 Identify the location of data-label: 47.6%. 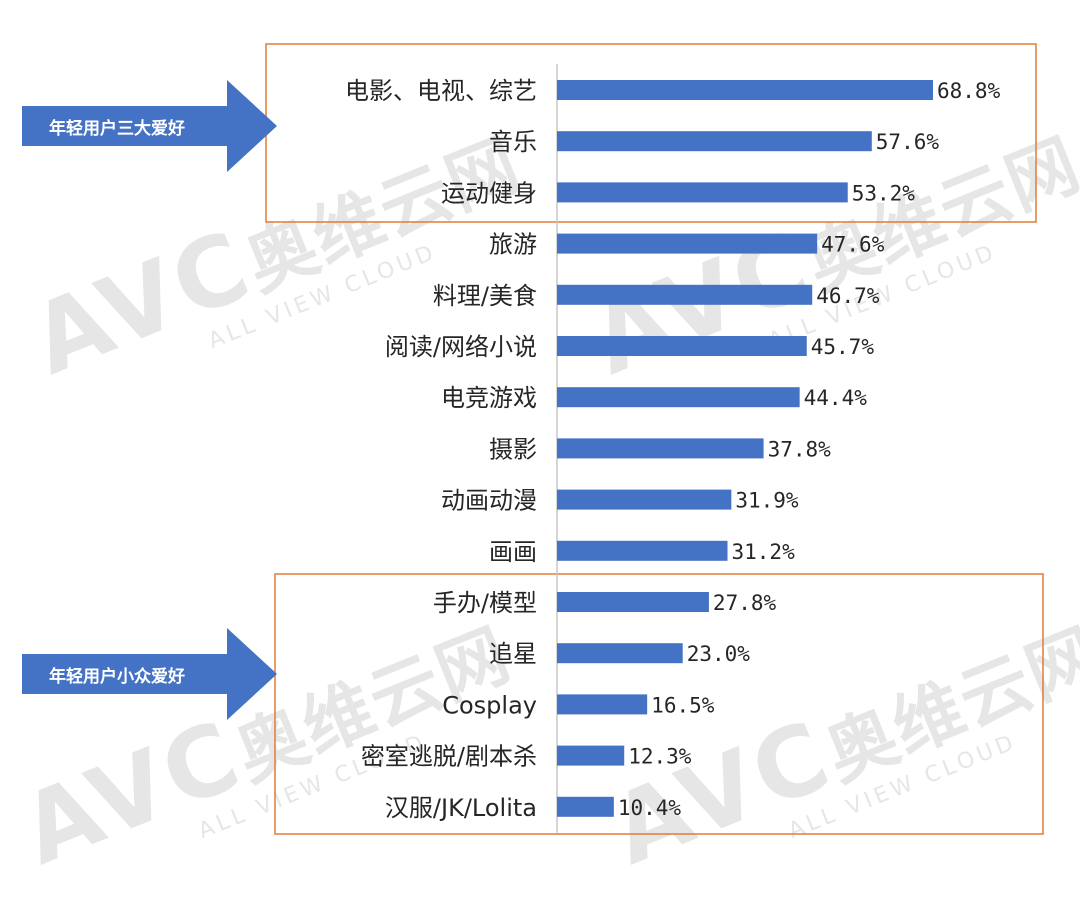
(853, 245).